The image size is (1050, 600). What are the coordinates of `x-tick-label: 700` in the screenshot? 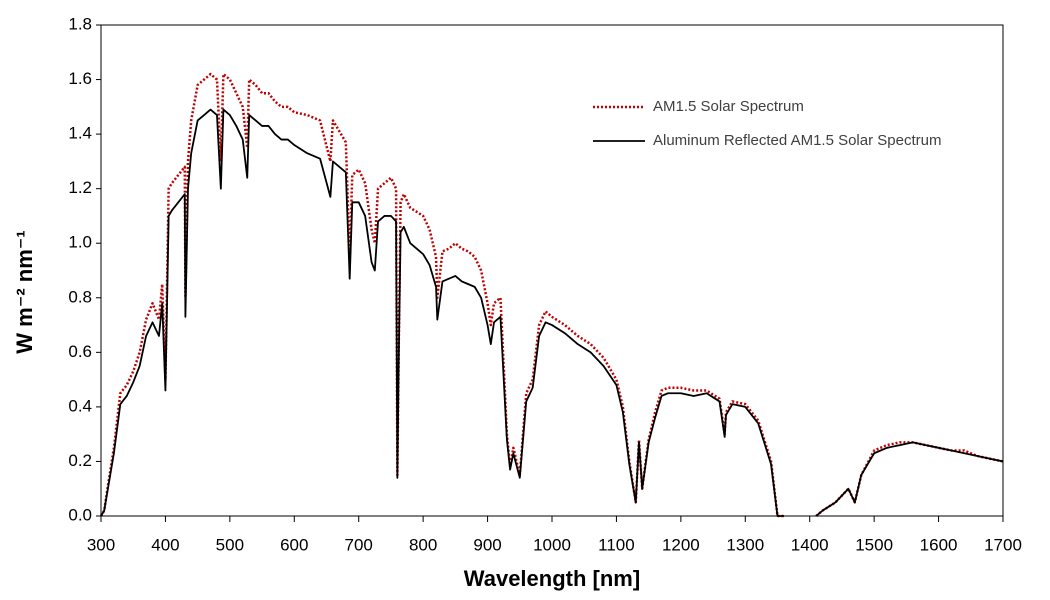 It's located at (359, 544).